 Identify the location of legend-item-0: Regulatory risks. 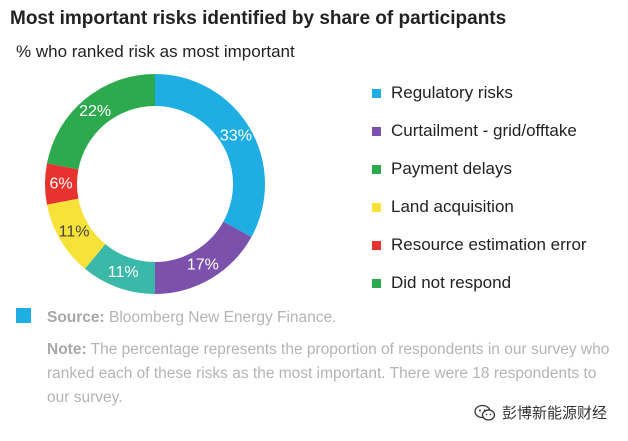
(479, 93).